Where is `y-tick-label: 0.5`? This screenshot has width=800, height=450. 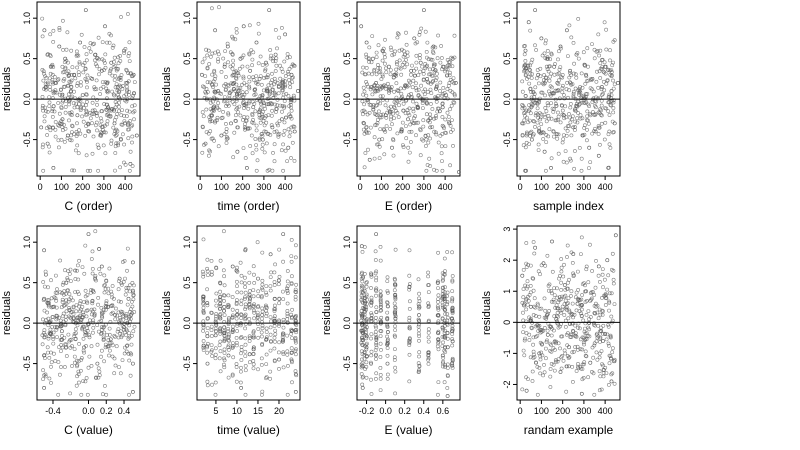 y-tick-label: 0.5 is located at coordinates (347, 282).